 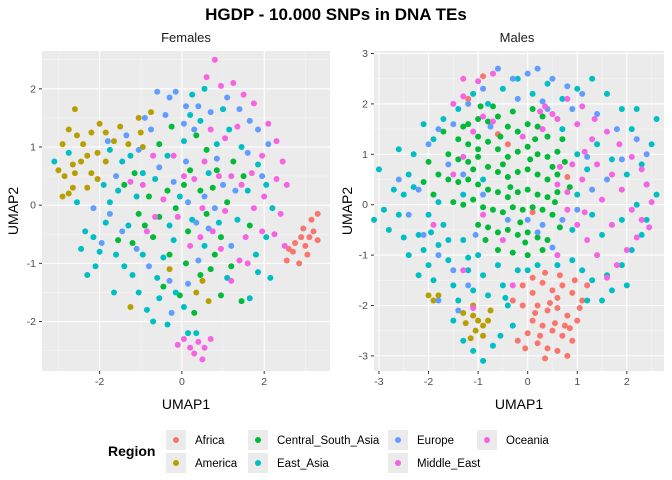 What do you see at coordinates (182, 382) in the screenshot?
I see `x-tick-label: 0` at bounding box center [182, 382].